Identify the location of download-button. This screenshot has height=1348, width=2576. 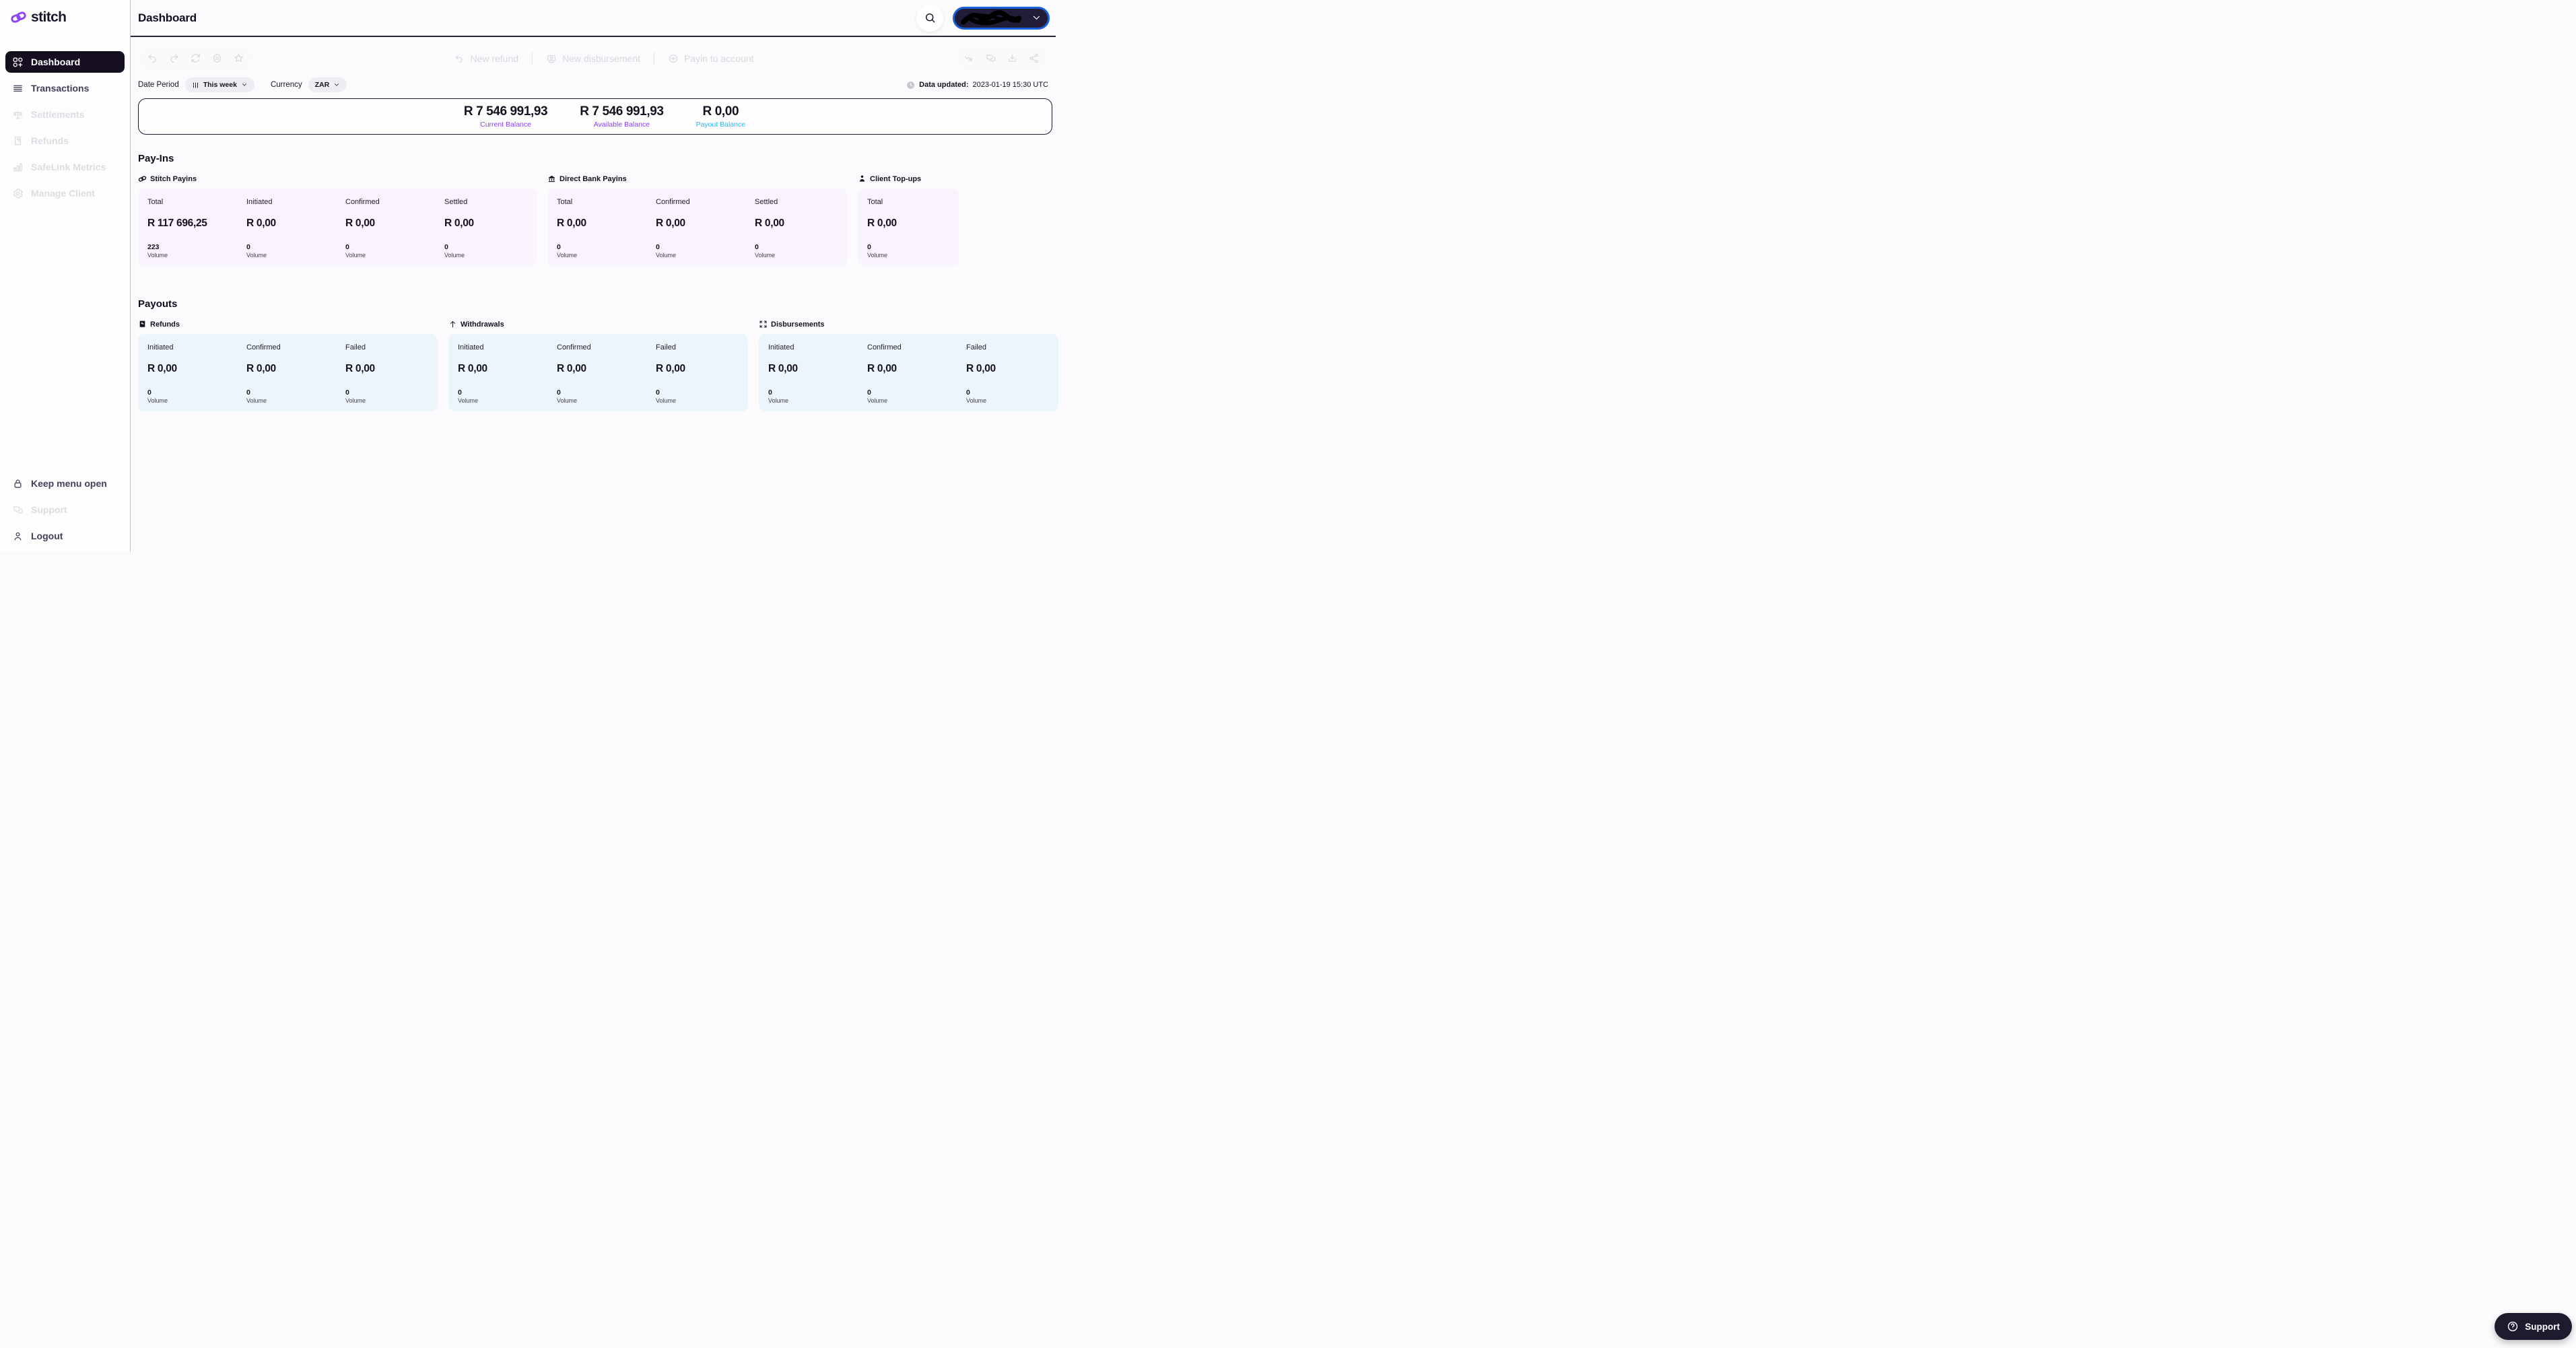
(1013, 58).